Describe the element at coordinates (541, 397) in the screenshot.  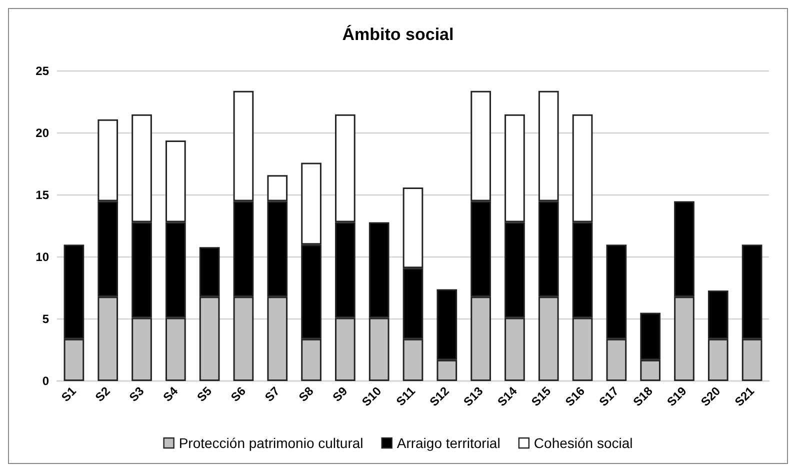
I see `x-tick-label: S15` at that location.